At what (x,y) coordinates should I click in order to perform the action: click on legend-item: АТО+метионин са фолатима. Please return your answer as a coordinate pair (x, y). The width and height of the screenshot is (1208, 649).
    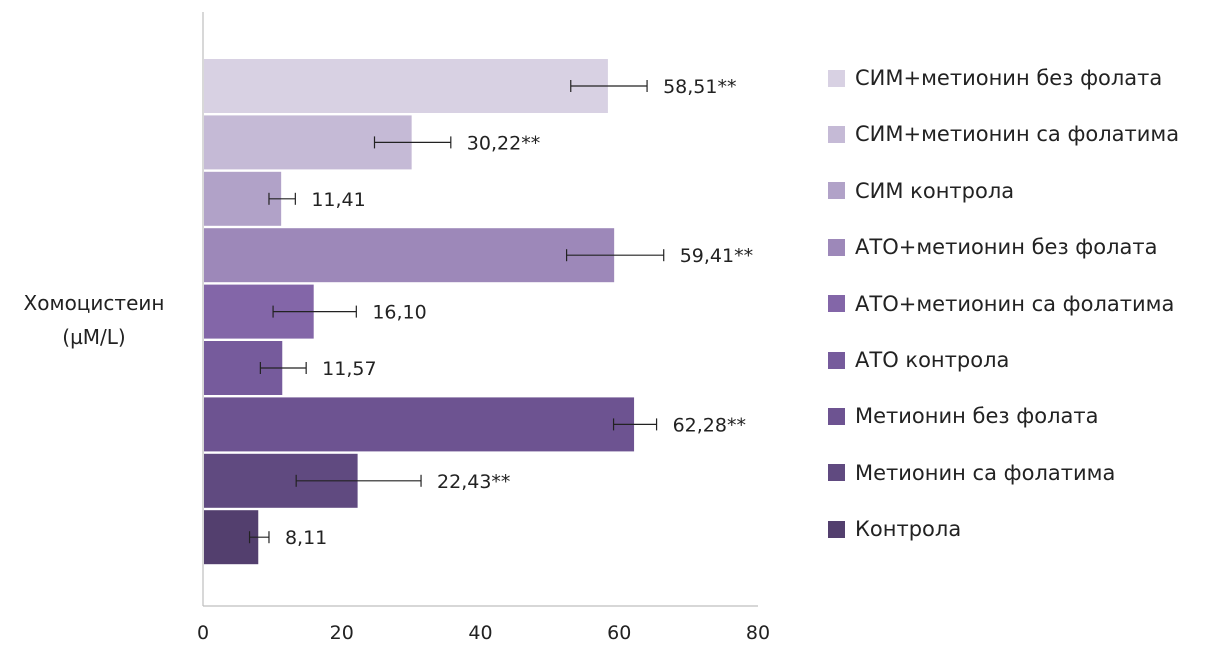
    Looking at the image, I should click on (1001, 304).